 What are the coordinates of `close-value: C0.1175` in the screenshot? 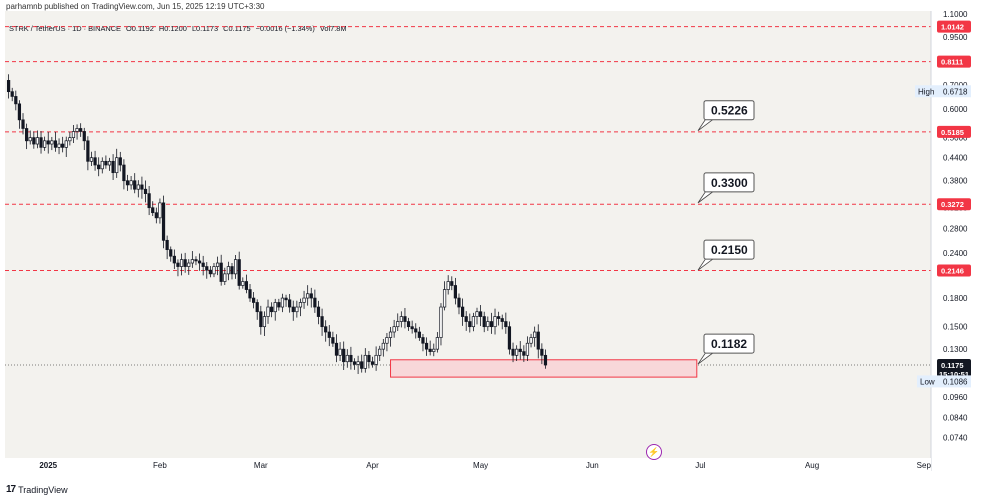 It's located at (237, 28).